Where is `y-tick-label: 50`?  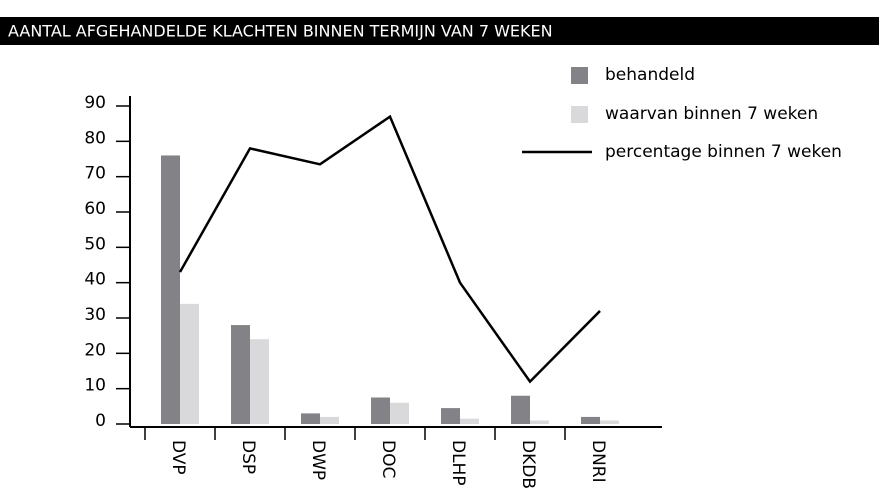 y-tick-label: 50 is located at coordinates (95, 244).